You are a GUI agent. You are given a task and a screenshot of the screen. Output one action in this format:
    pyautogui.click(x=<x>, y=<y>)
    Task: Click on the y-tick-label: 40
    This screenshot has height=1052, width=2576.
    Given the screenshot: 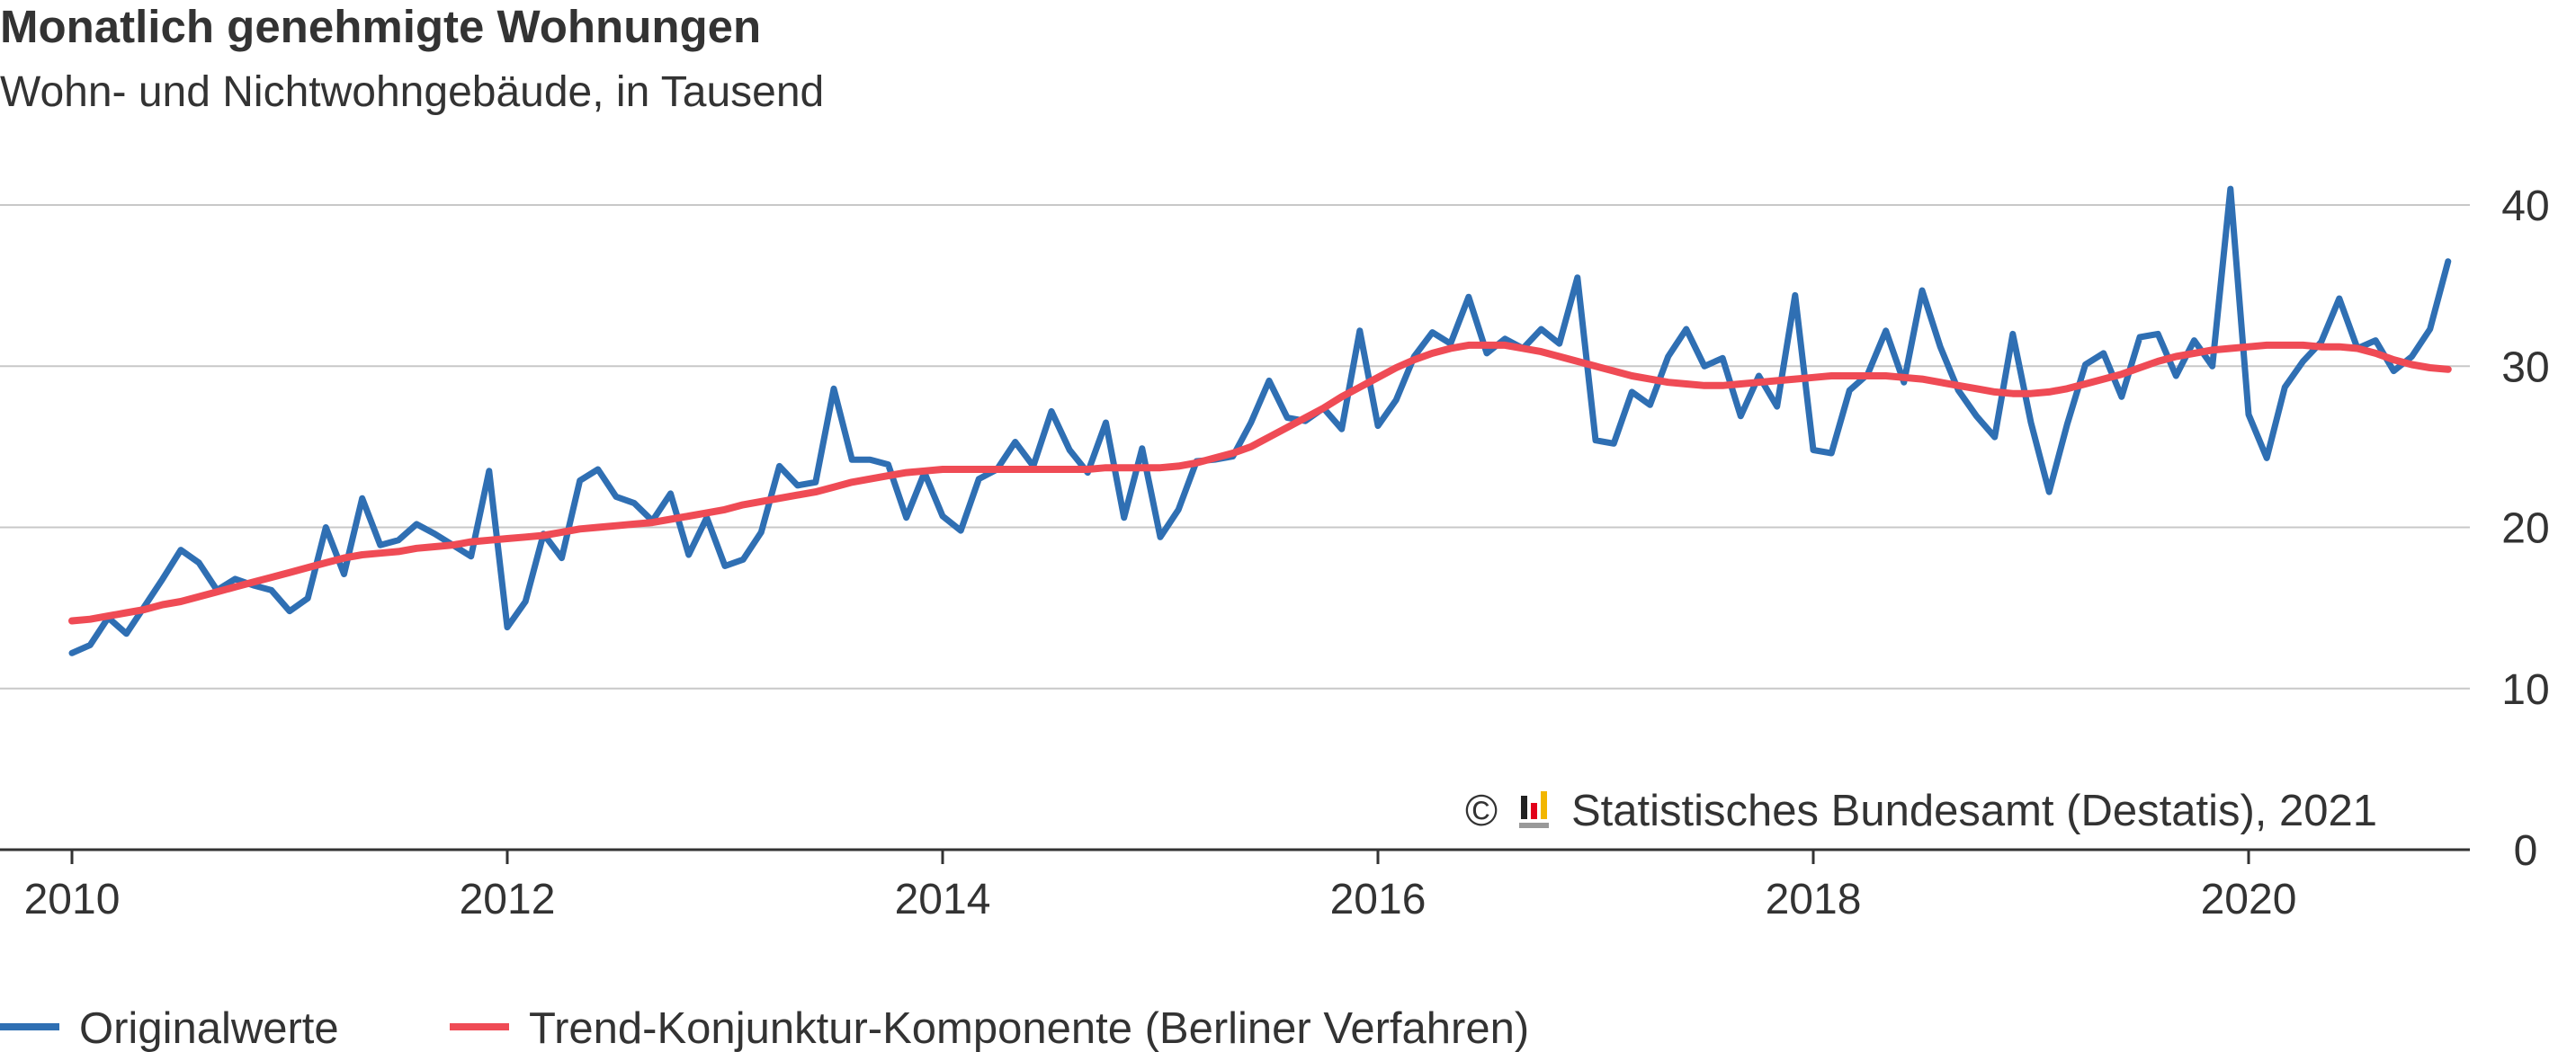 What is the action you would take?
    pyautogui.click(x=2525, y=206)
    